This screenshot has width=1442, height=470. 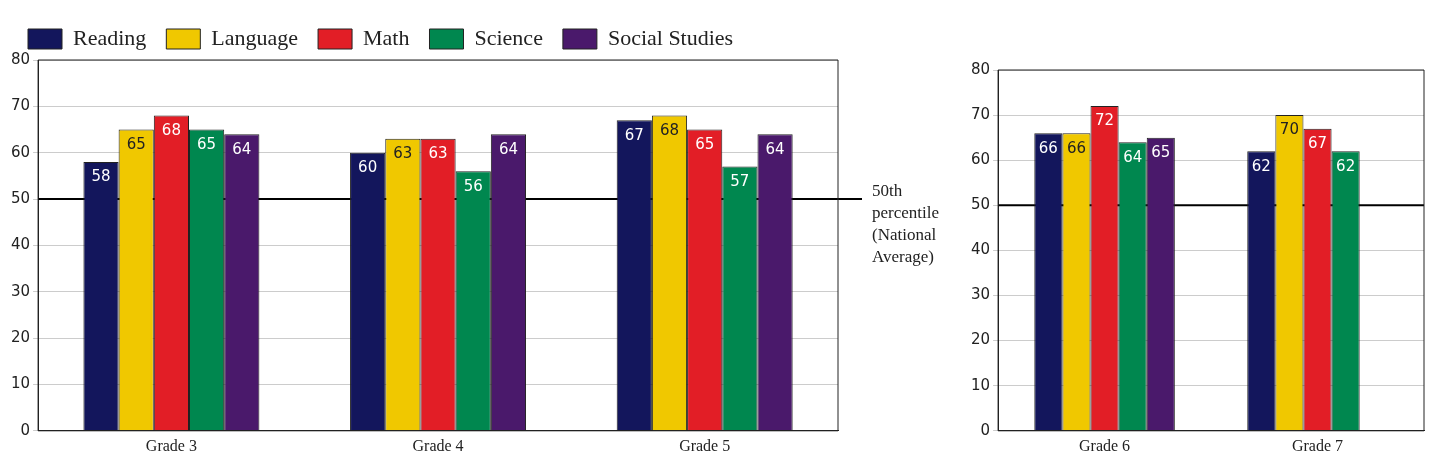 What do you see at coordinates (255, 37) in the screenshot?
I see `legend-label: Language` at bounding box center [255, 37].